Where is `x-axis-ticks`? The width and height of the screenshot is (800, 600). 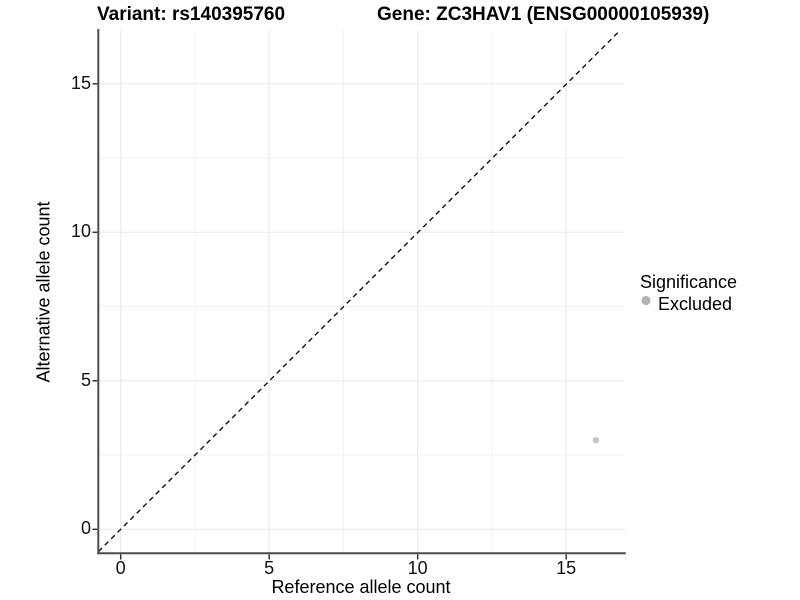
x-axis-ticks is located at coordinates (343, 557).